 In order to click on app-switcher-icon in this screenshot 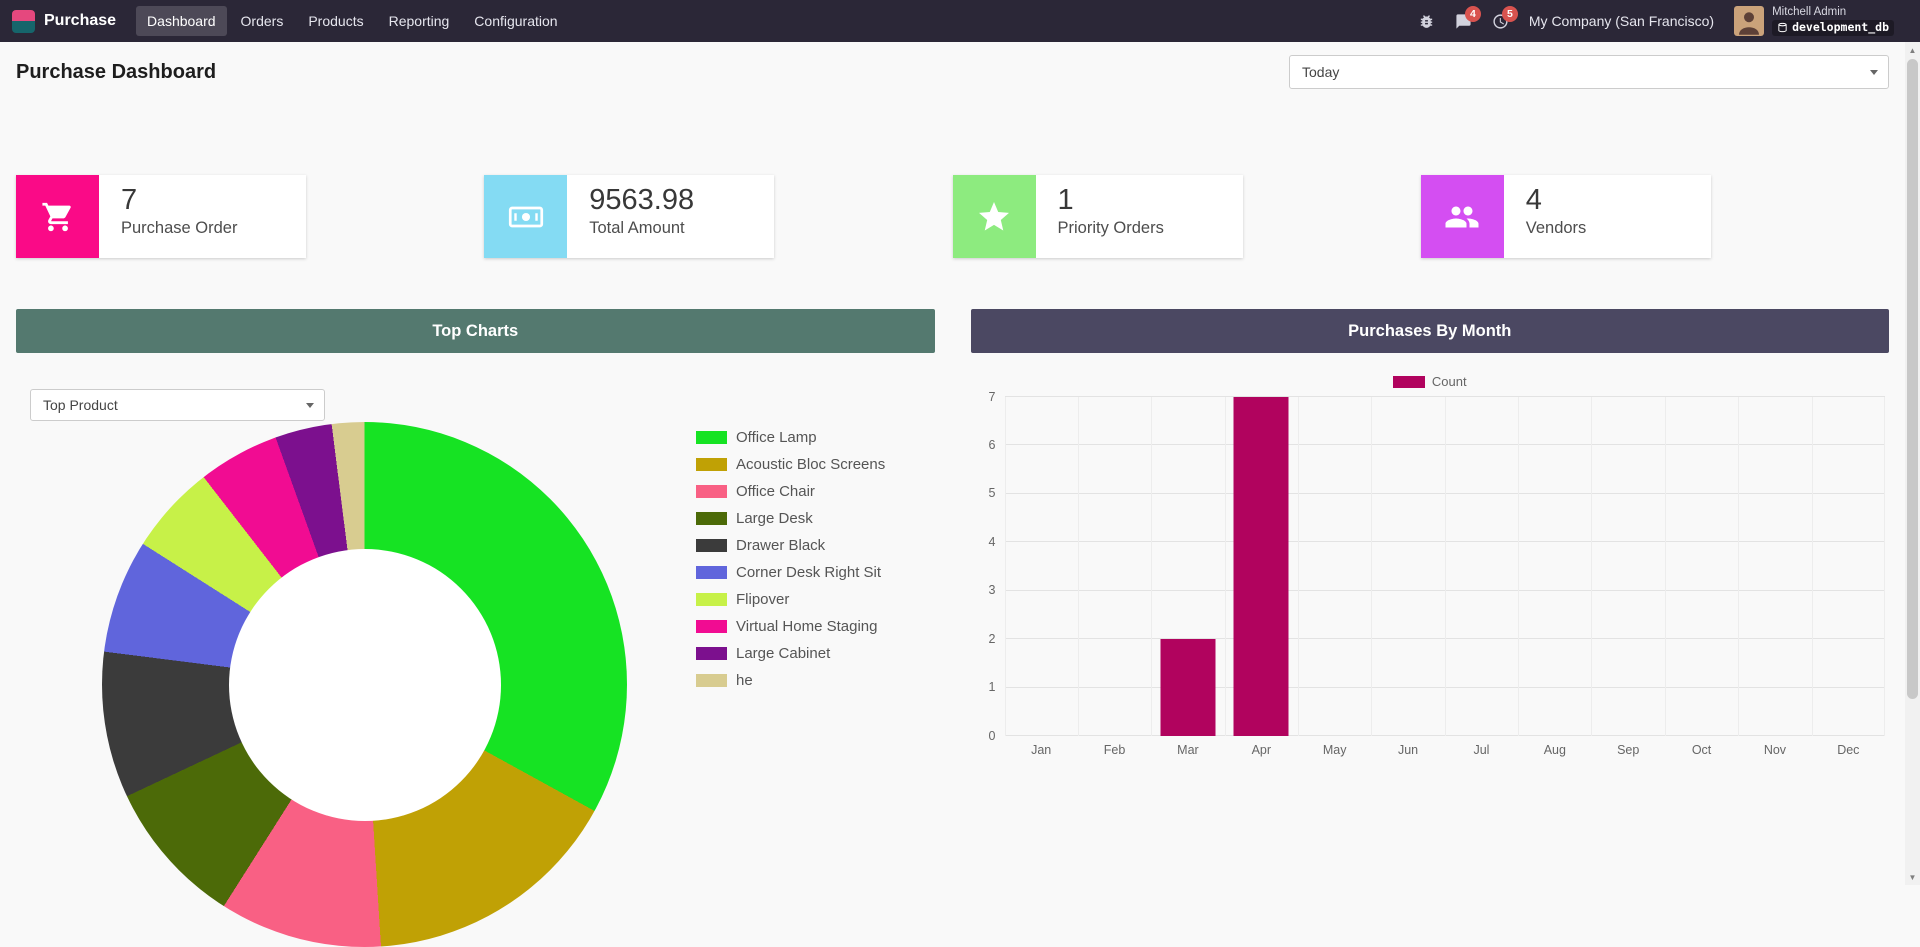, I will do `click(23, 21)`.